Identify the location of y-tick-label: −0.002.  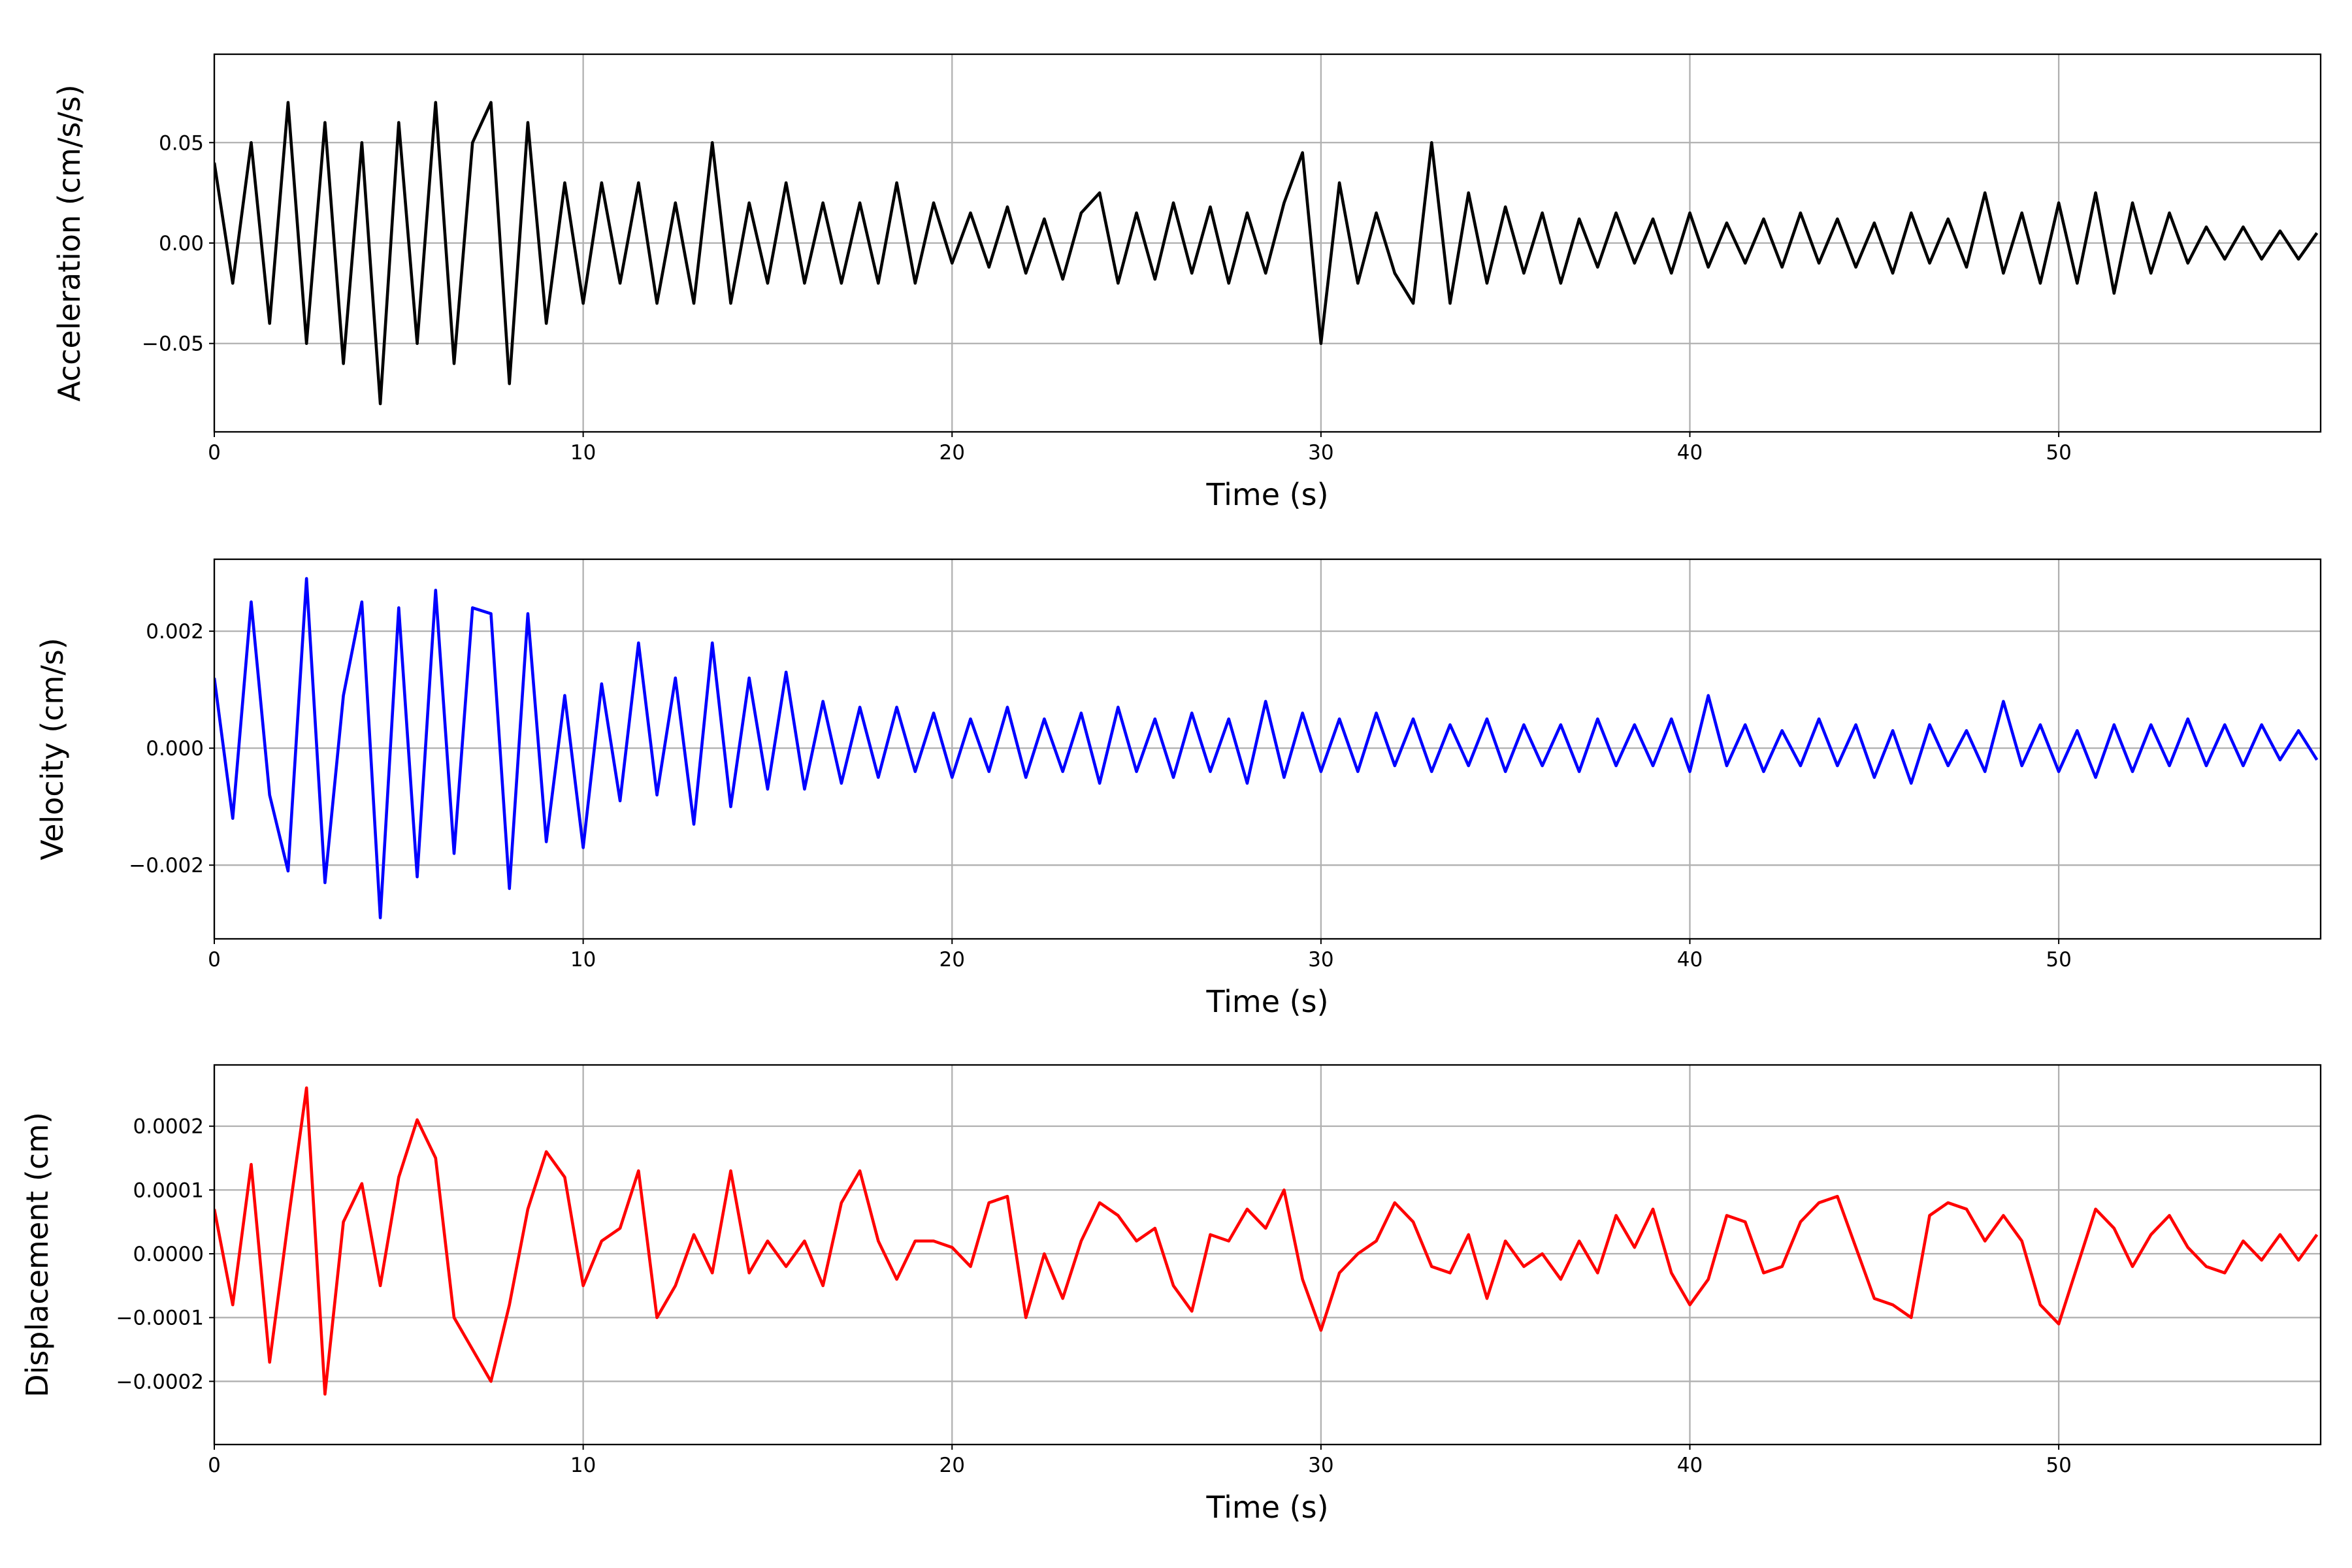
(166, 865).